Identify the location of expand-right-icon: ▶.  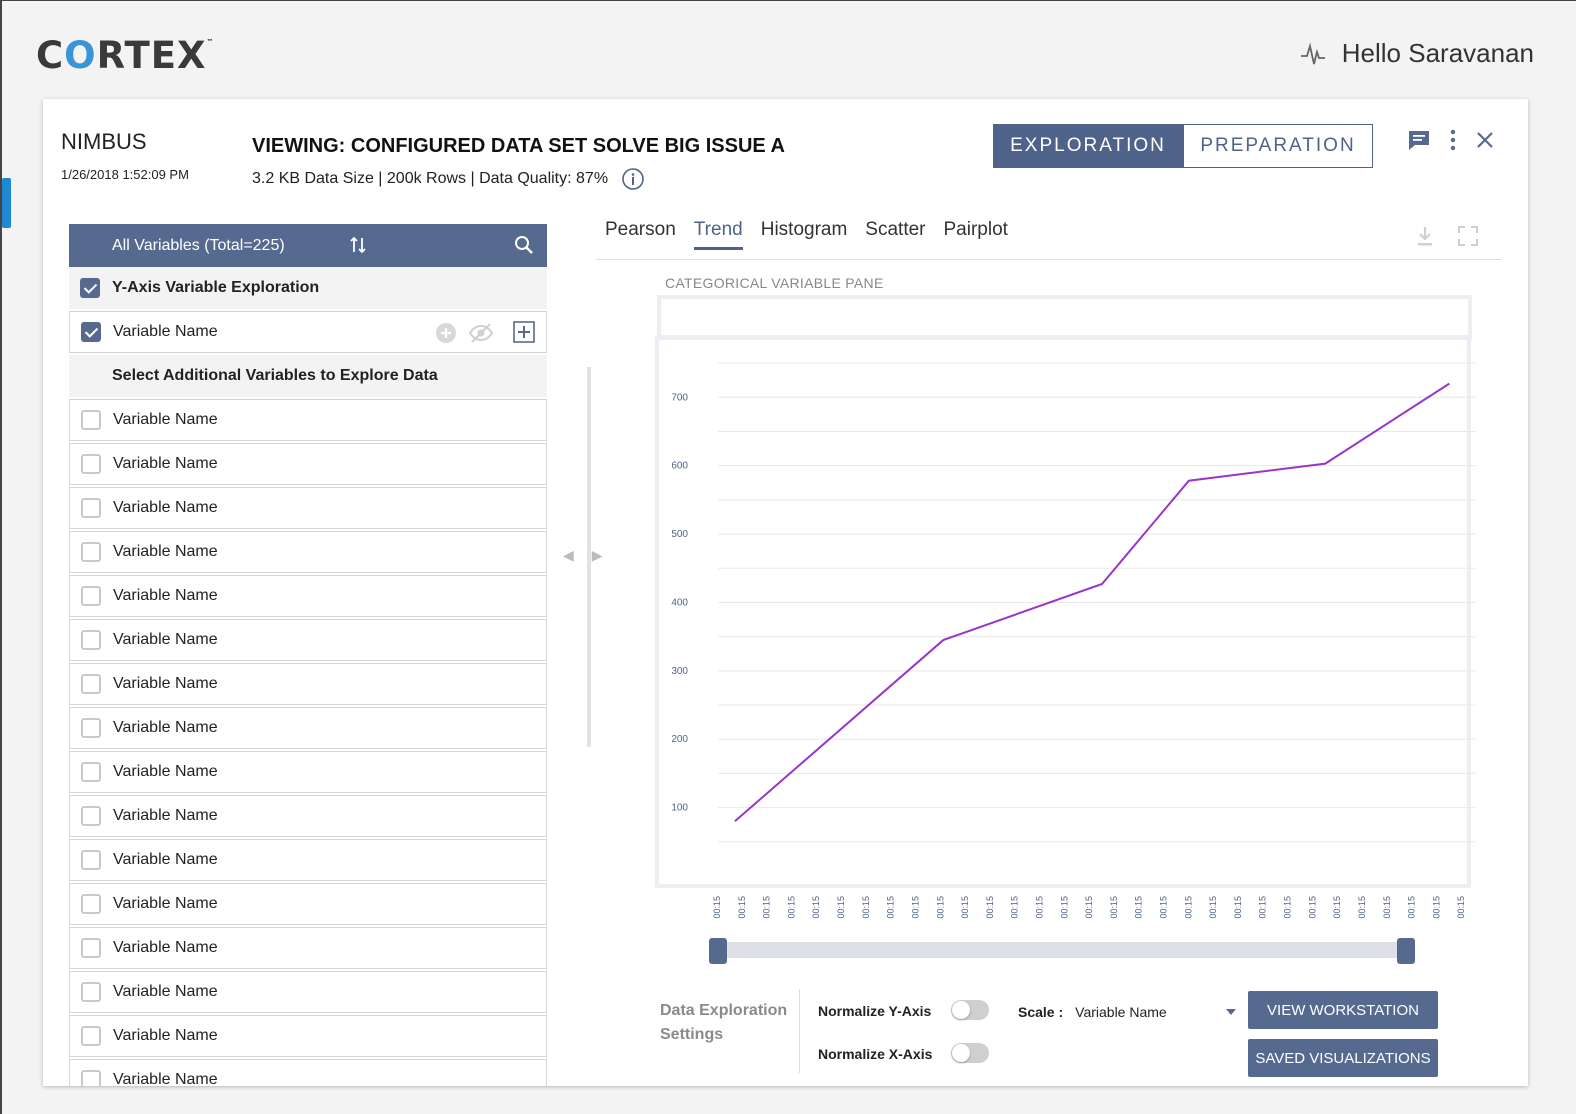
(597, 555).